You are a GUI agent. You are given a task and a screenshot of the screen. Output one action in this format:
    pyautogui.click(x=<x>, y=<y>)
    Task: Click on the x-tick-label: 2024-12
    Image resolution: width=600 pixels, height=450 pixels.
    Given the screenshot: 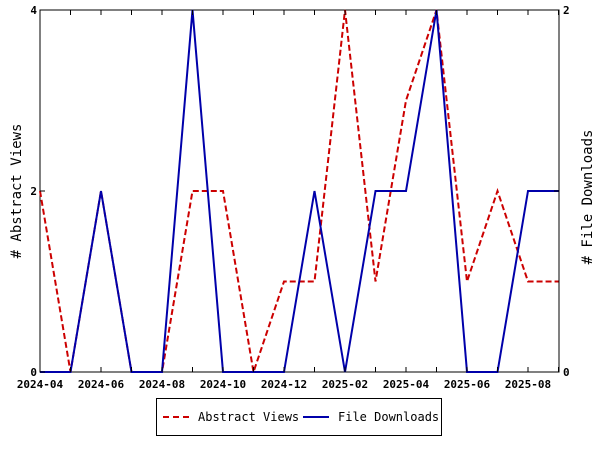 What is the action you would take?
    pyautogui.click(x=284, y=384)
    